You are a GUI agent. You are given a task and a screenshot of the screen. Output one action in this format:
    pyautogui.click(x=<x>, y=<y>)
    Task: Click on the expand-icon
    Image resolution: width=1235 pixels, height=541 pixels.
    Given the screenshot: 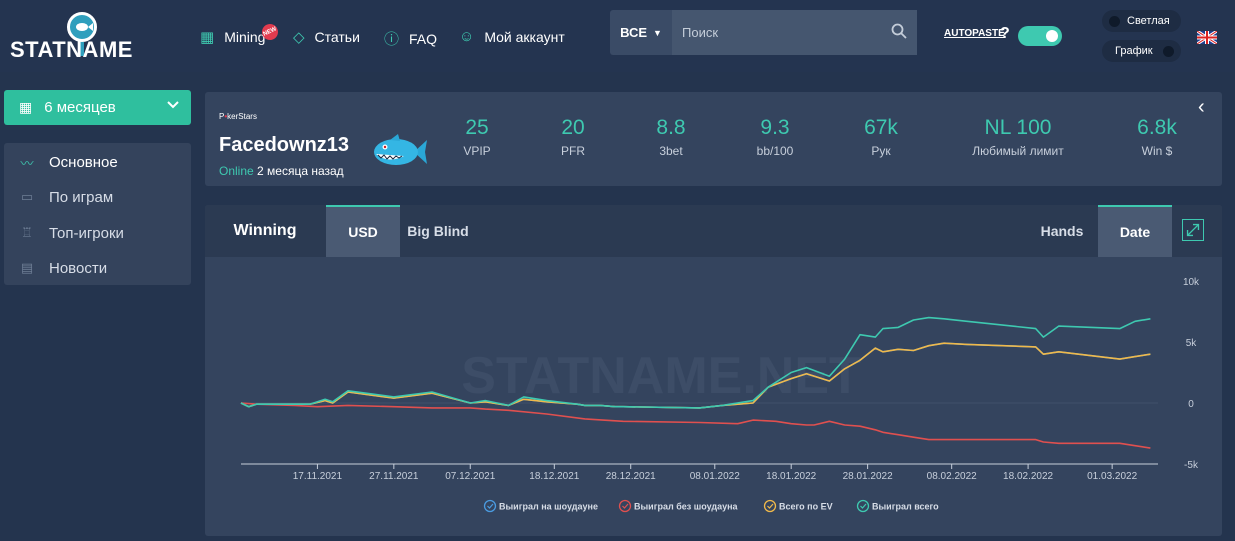 What is the action you would take?
    pyautogui.click(x=1193, y=230)
    